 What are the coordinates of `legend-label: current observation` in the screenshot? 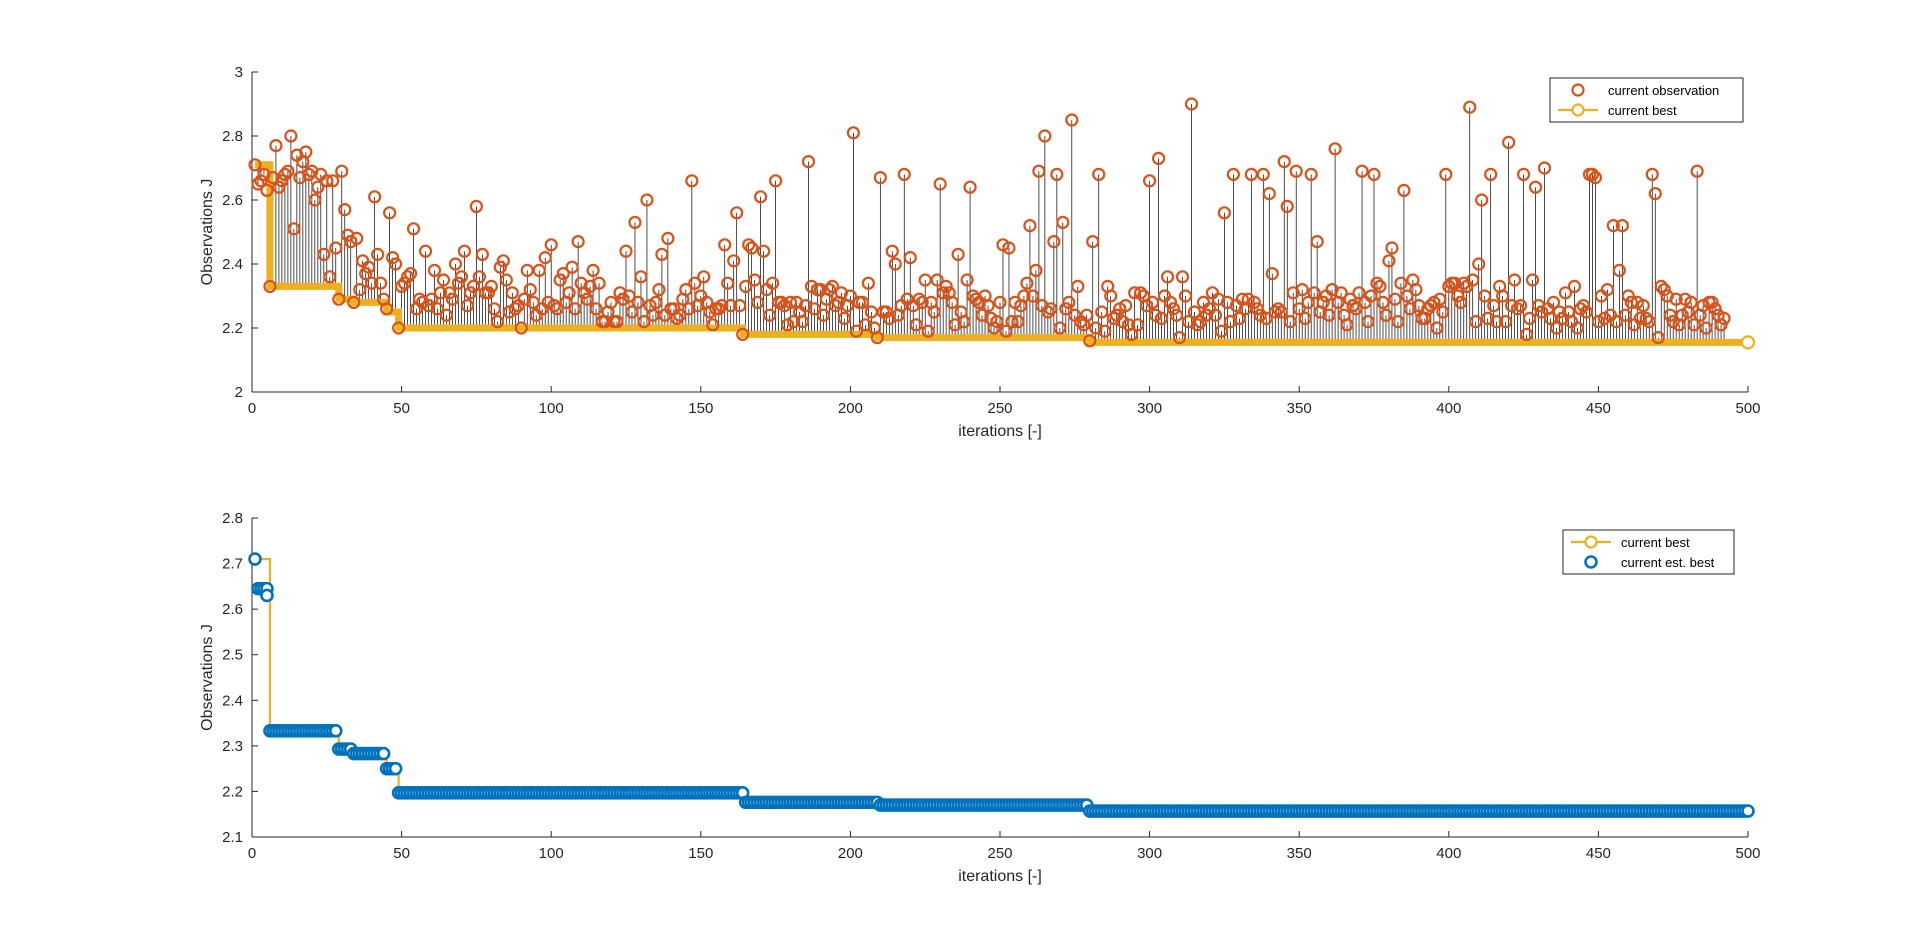 It's located at (1663, 90).